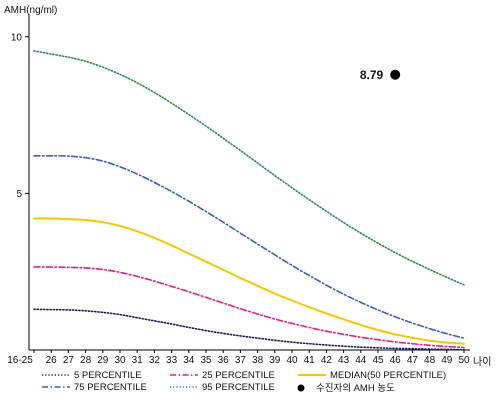  I want to click on x-tick-label: 36, so click(224, 360).